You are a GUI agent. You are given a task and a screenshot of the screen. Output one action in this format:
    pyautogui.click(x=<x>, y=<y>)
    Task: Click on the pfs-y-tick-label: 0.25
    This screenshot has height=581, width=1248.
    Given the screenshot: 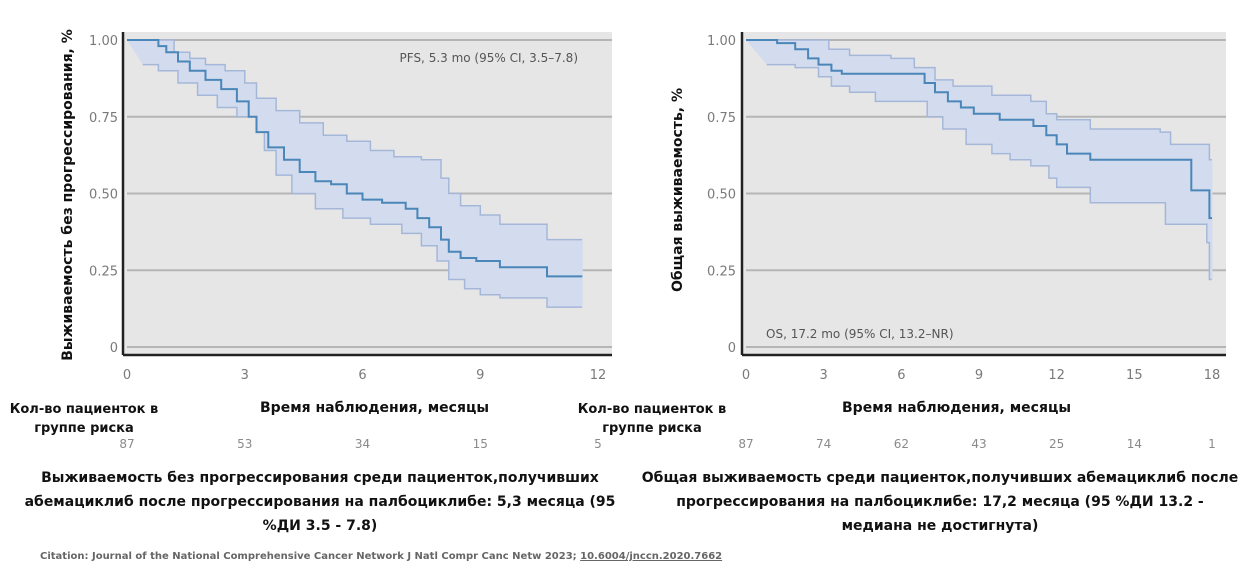 What is the action you would take?
    pyautogui.click(x=103, y=271)
    